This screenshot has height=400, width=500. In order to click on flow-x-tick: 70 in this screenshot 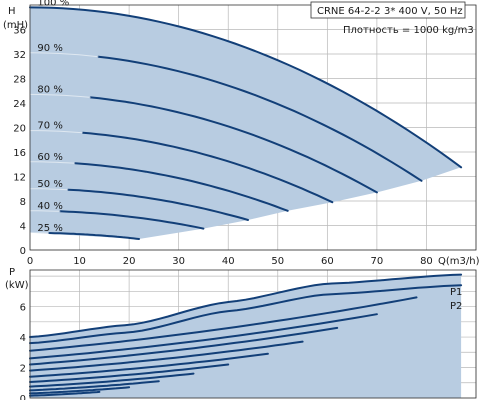, I will do `click(377, 261)`.